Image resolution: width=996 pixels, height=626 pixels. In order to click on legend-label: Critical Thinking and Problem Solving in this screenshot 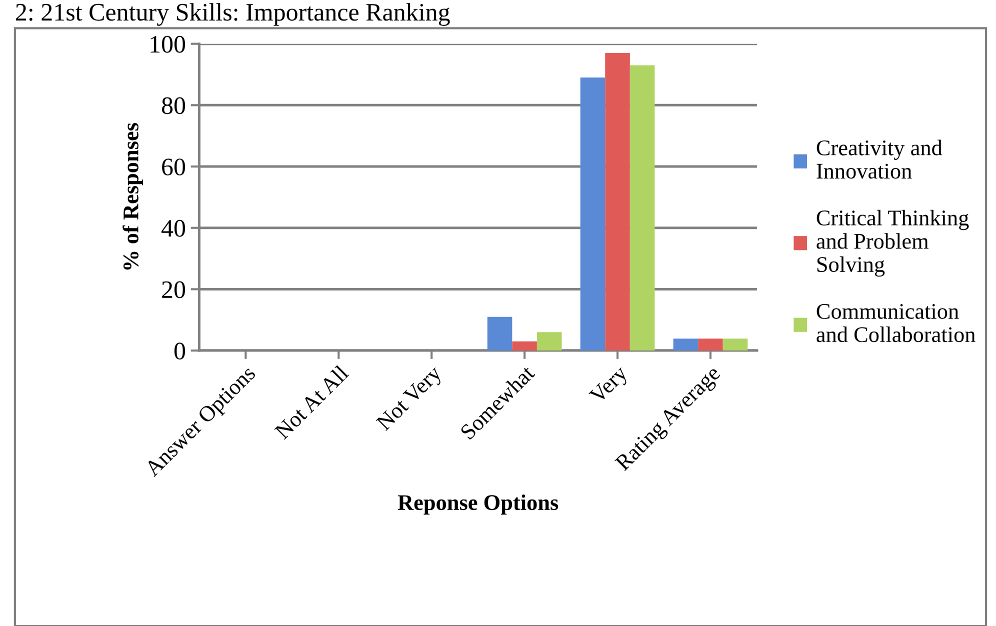, I will do `click(892, 243)`.